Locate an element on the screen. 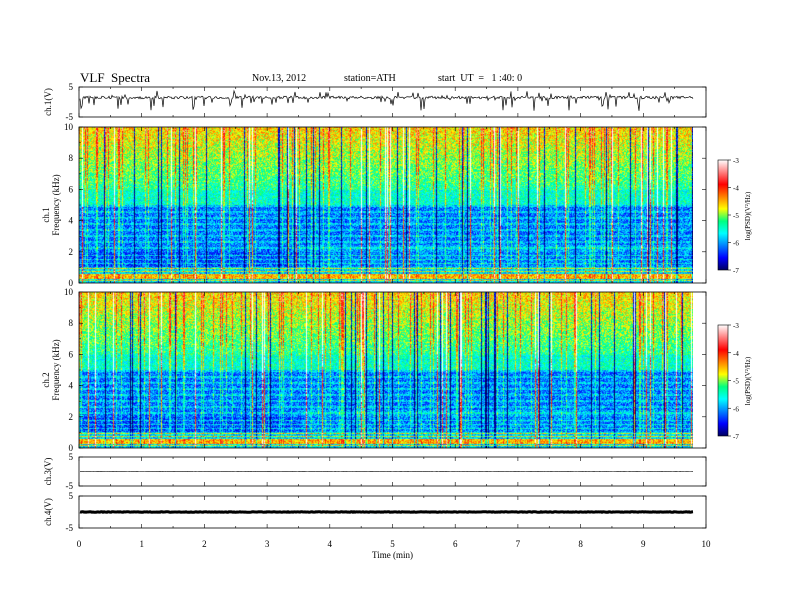 This screenshot has height=612, width=792. x-tick-label: 3 is located at coordinates (267, 544).